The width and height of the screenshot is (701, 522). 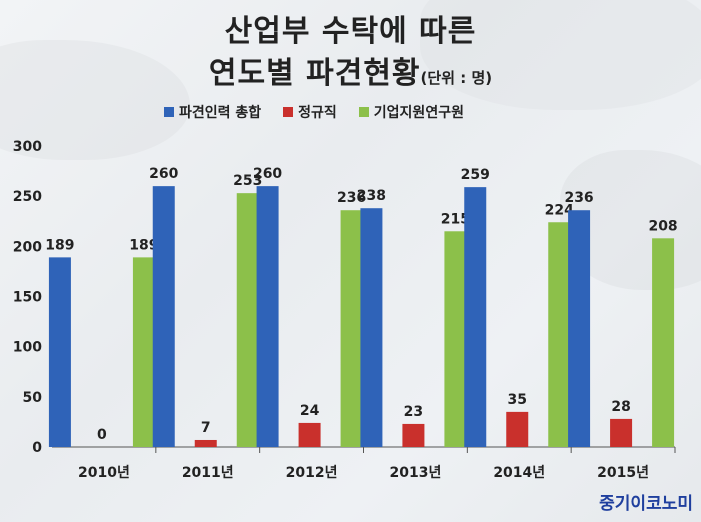 I want to click on data-label: 0, so click(x=102, y=435).